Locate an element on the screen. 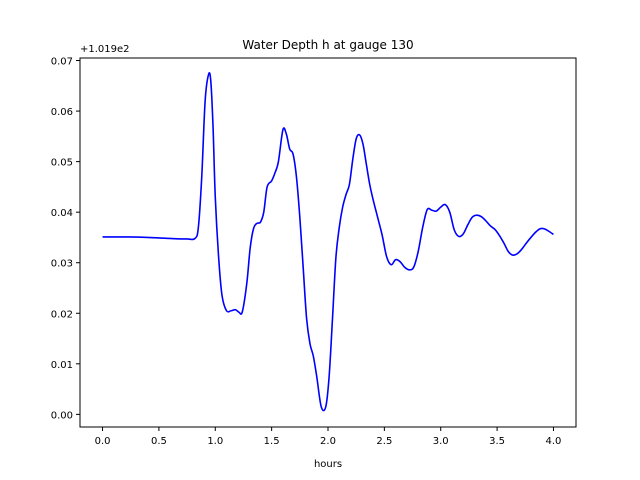 This screenshot has height=480, width=640. y-tick-label: 0.02 is located at coordinates (62, 314).